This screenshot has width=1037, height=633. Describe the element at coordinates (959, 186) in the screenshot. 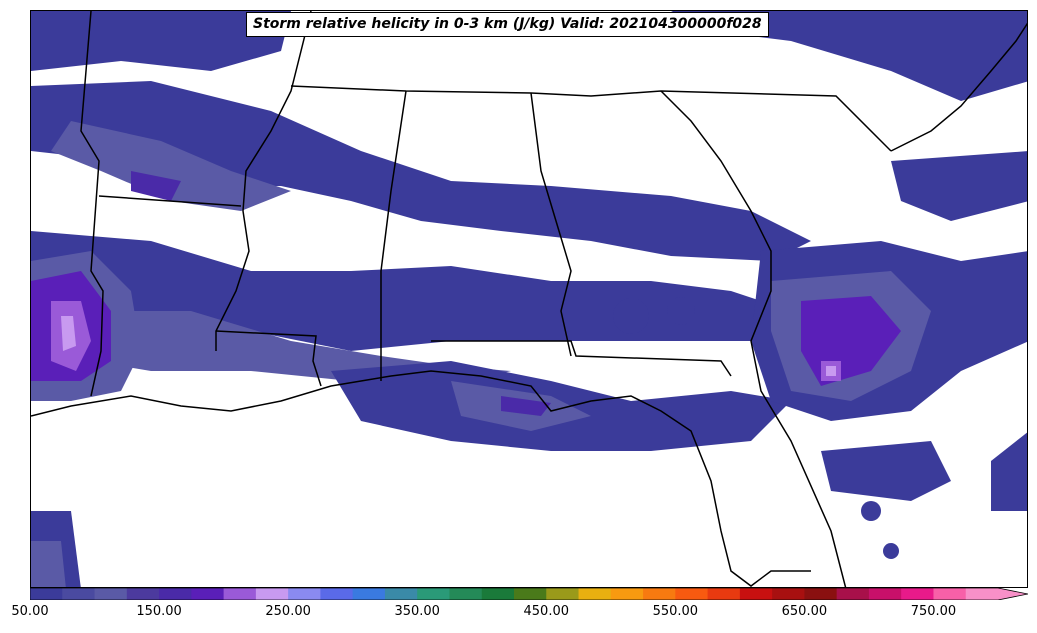

I see `helicity-east-band` at that location.